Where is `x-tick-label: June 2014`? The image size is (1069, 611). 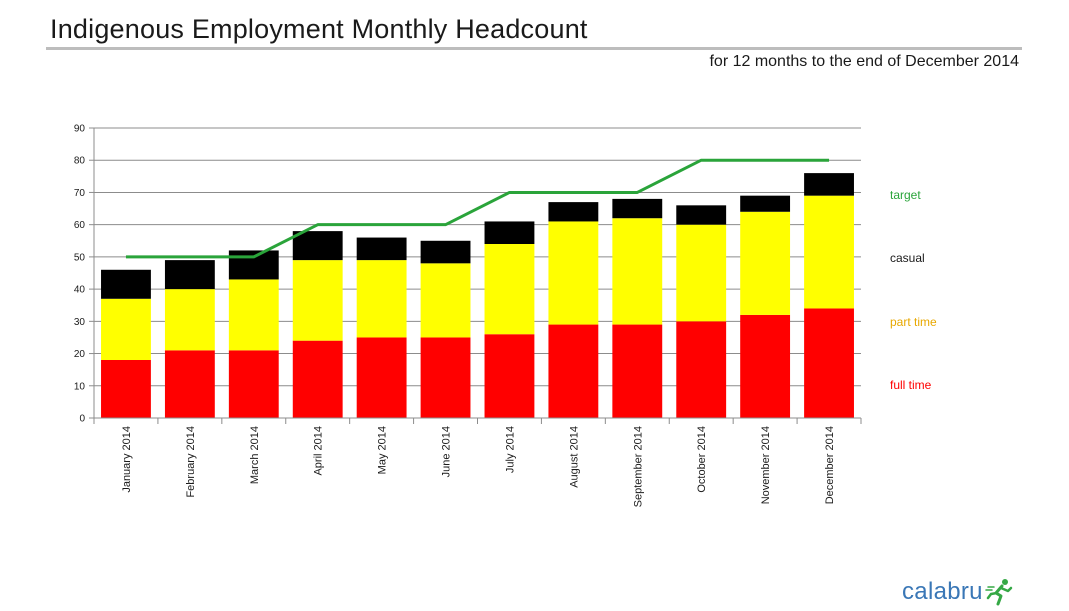
x-tick-label: June 2014 is located at coordinates (447, 451).